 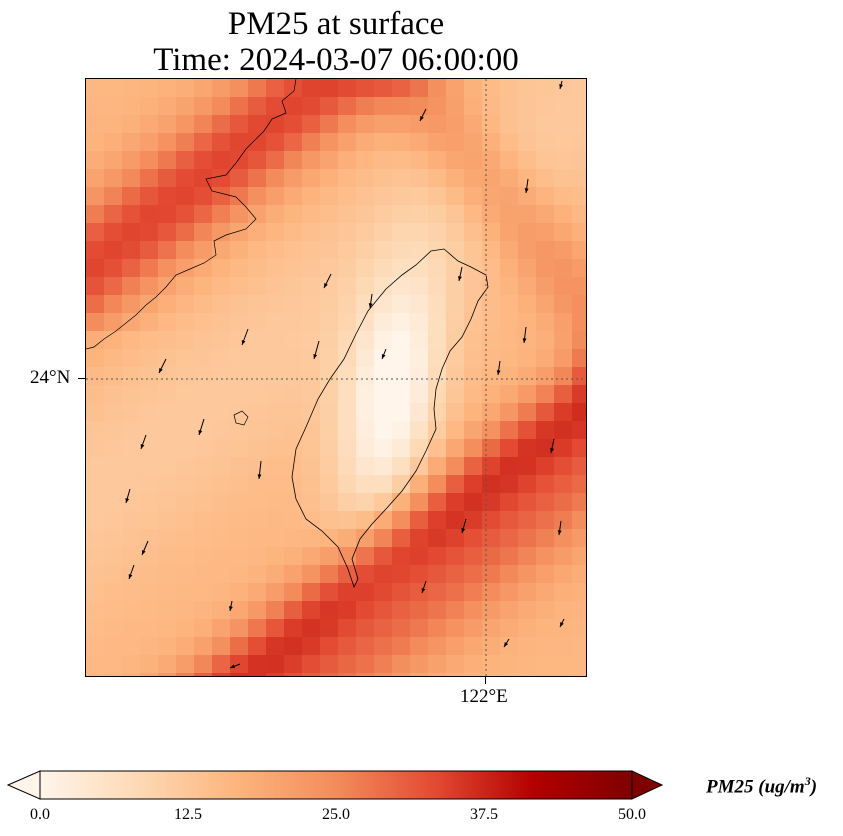 I want to click on colorbar-tick-0: 0.0, so click(x=40, y=814).